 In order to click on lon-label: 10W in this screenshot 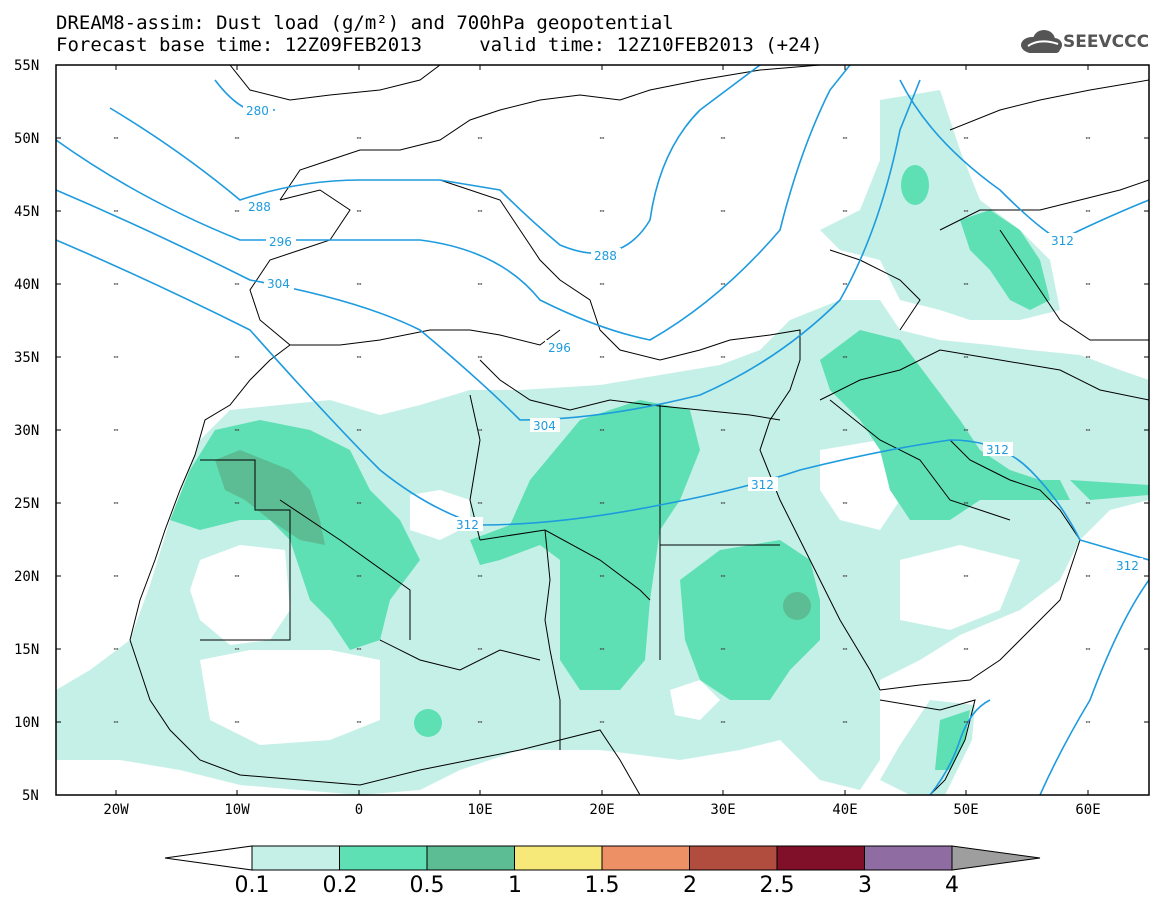, I will do `click(237, 810)`.